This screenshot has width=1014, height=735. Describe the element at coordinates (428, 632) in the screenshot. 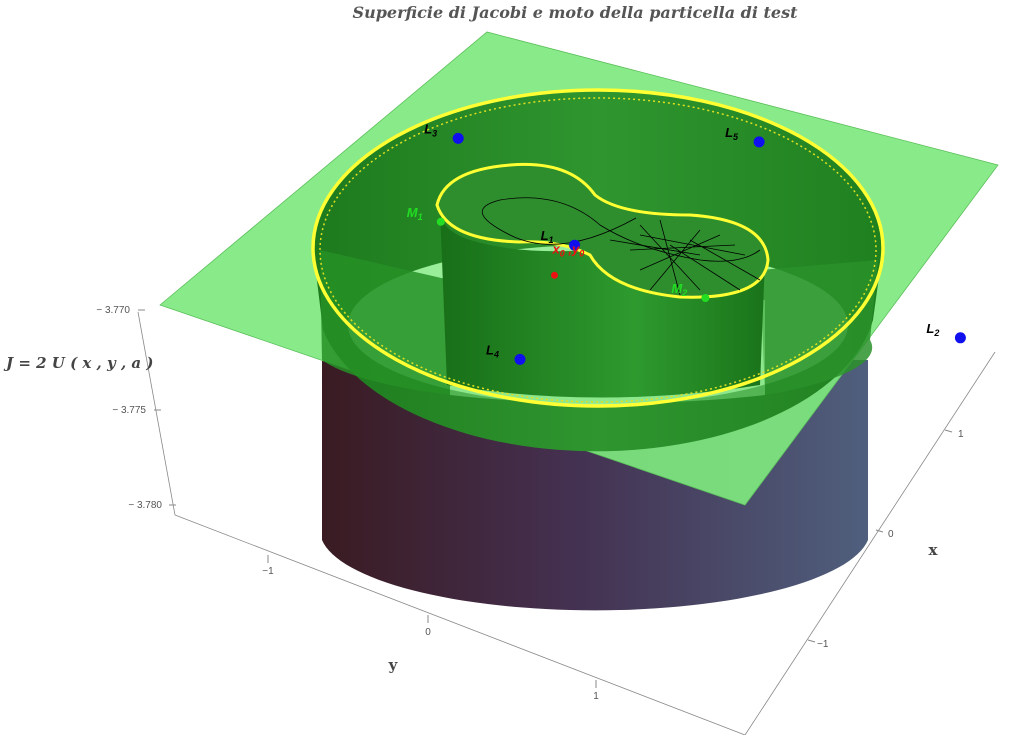

I see `y-tick-label: 0` at that location.